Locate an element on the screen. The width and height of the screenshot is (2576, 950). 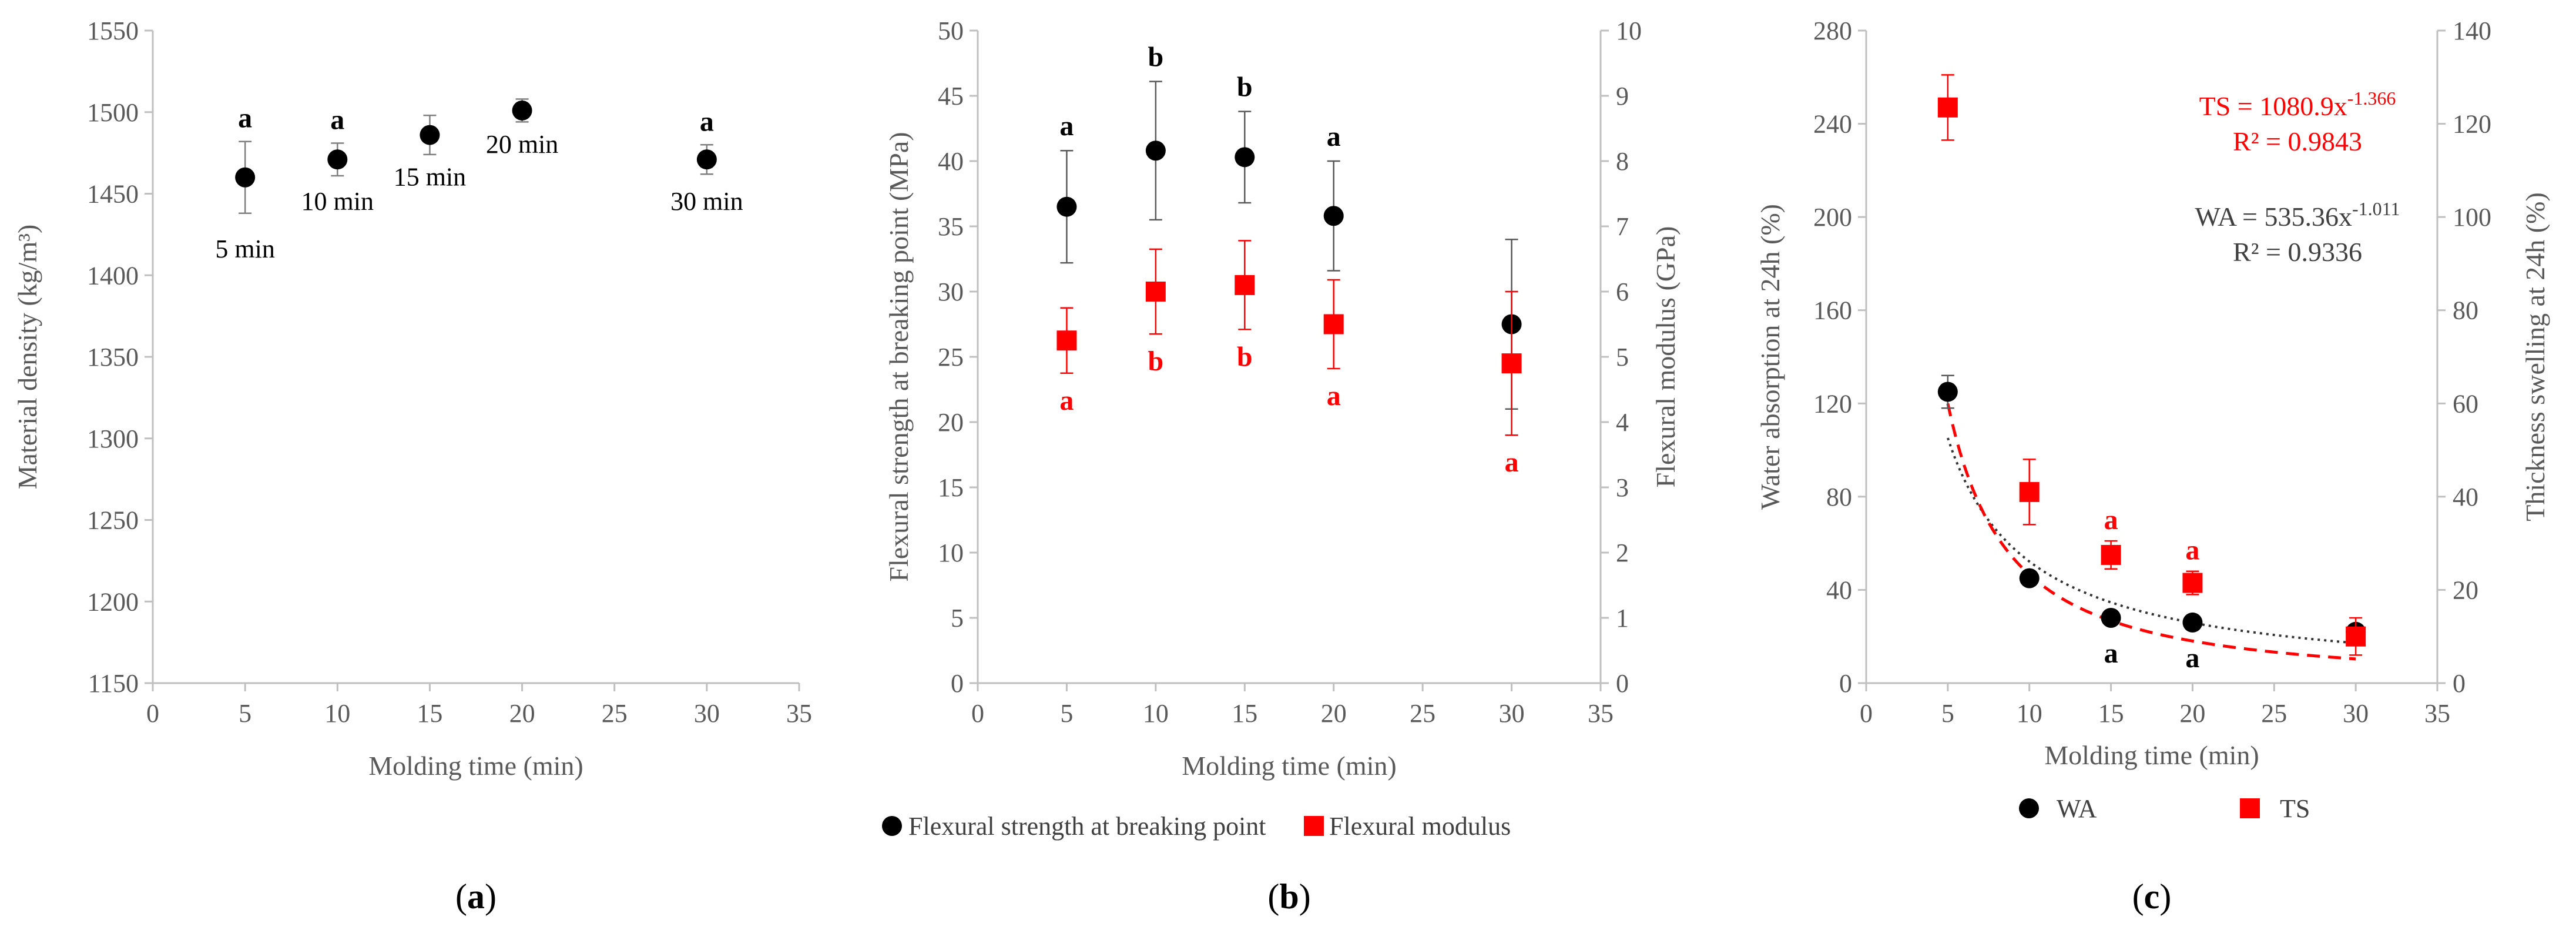
ts-fit-curve is located at coordinates (2151, 532).